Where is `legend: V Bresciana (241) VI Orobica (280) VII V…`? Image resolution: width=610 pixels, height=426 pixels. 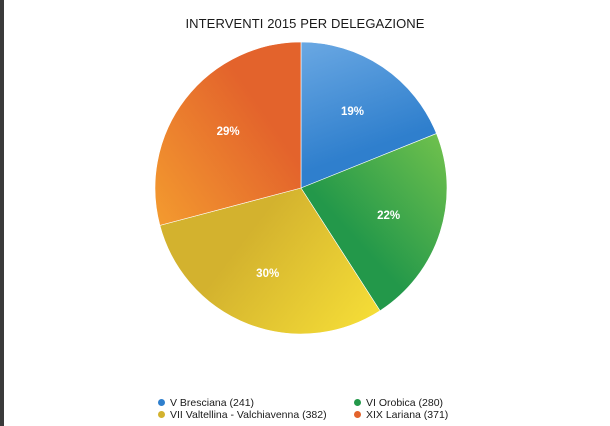 legend: V Bresciana (241) VI Orobica (280) VII V… is located at coordinates (308, 411).